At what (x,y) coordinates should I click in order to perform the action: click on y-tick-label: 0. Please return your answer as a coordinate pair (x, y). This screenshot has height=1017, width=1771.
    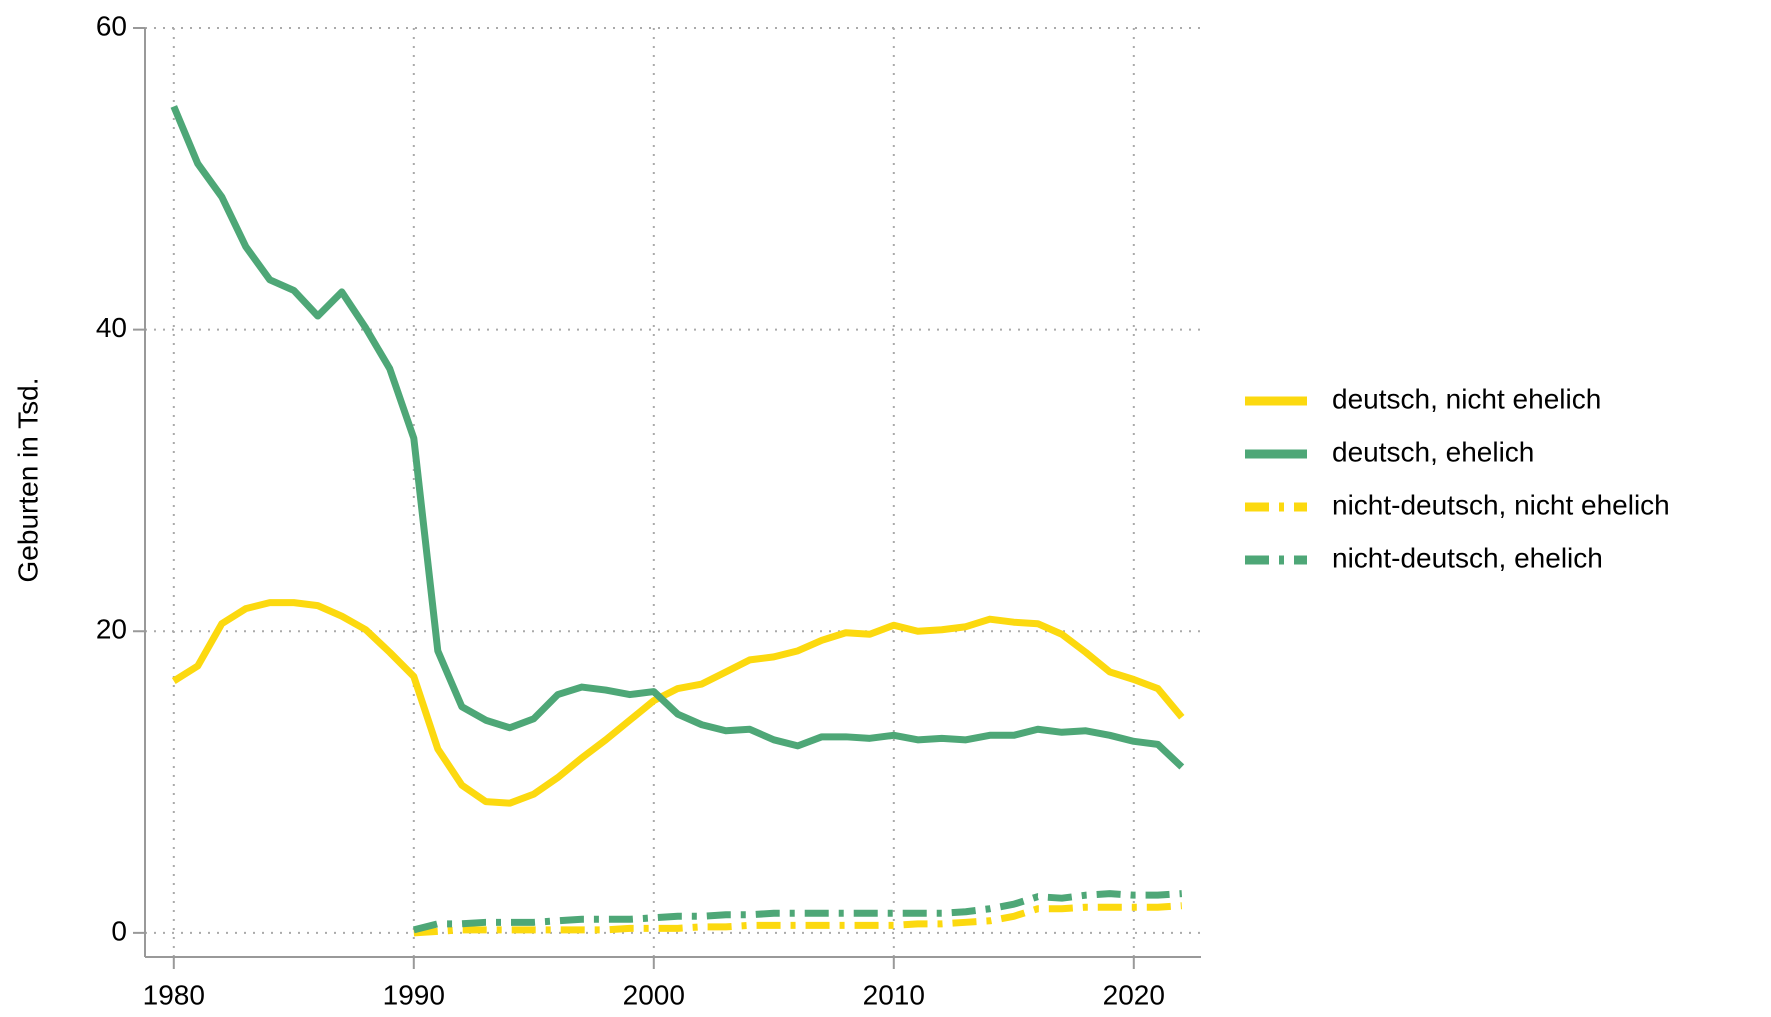
    Looking at the image, I should click on (119, 930).